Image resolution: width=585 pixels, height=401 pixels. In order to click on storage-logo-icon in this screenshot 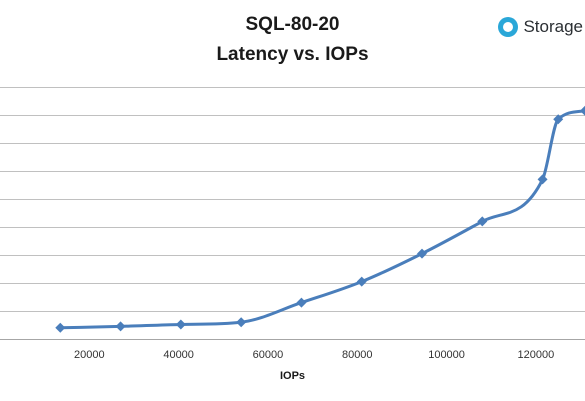, I will do `click(508, 27)`.